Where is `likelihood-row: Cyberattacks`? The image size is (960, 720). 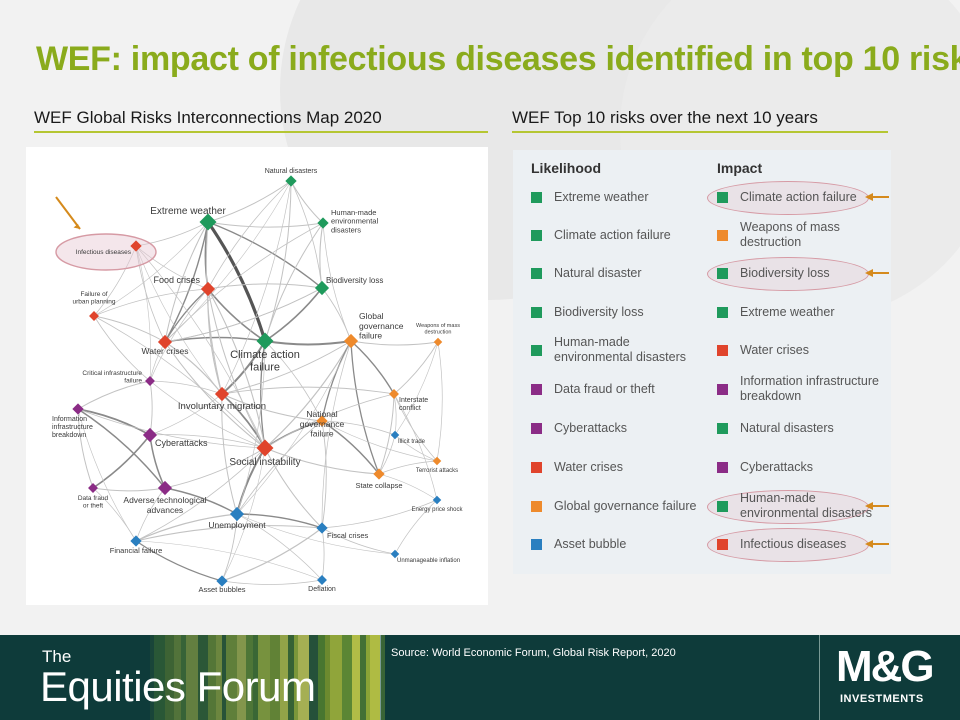 likelihood-row: Cyberattacks is located at coordinates (620, 428).